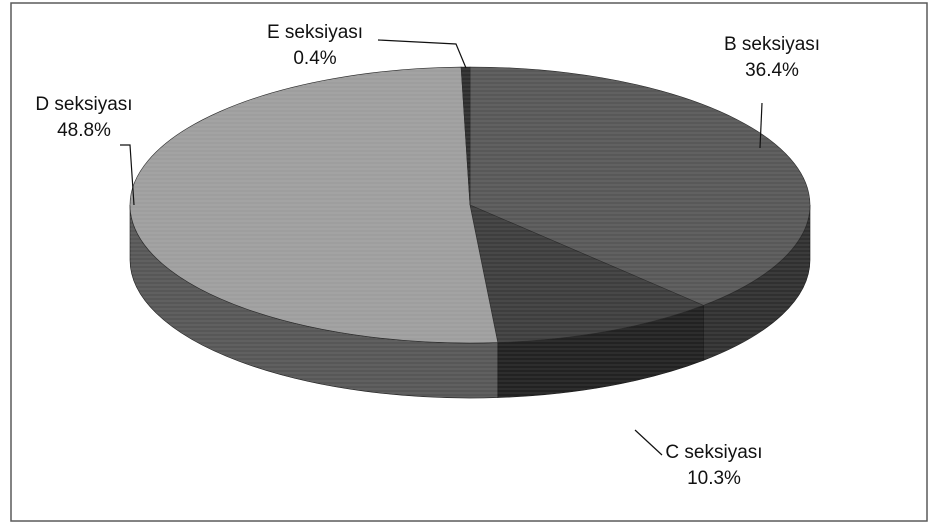  Describe the element at coordinates (83, 104) in the screenshot. I see `slice-label-2: D seksiyası` at that location.